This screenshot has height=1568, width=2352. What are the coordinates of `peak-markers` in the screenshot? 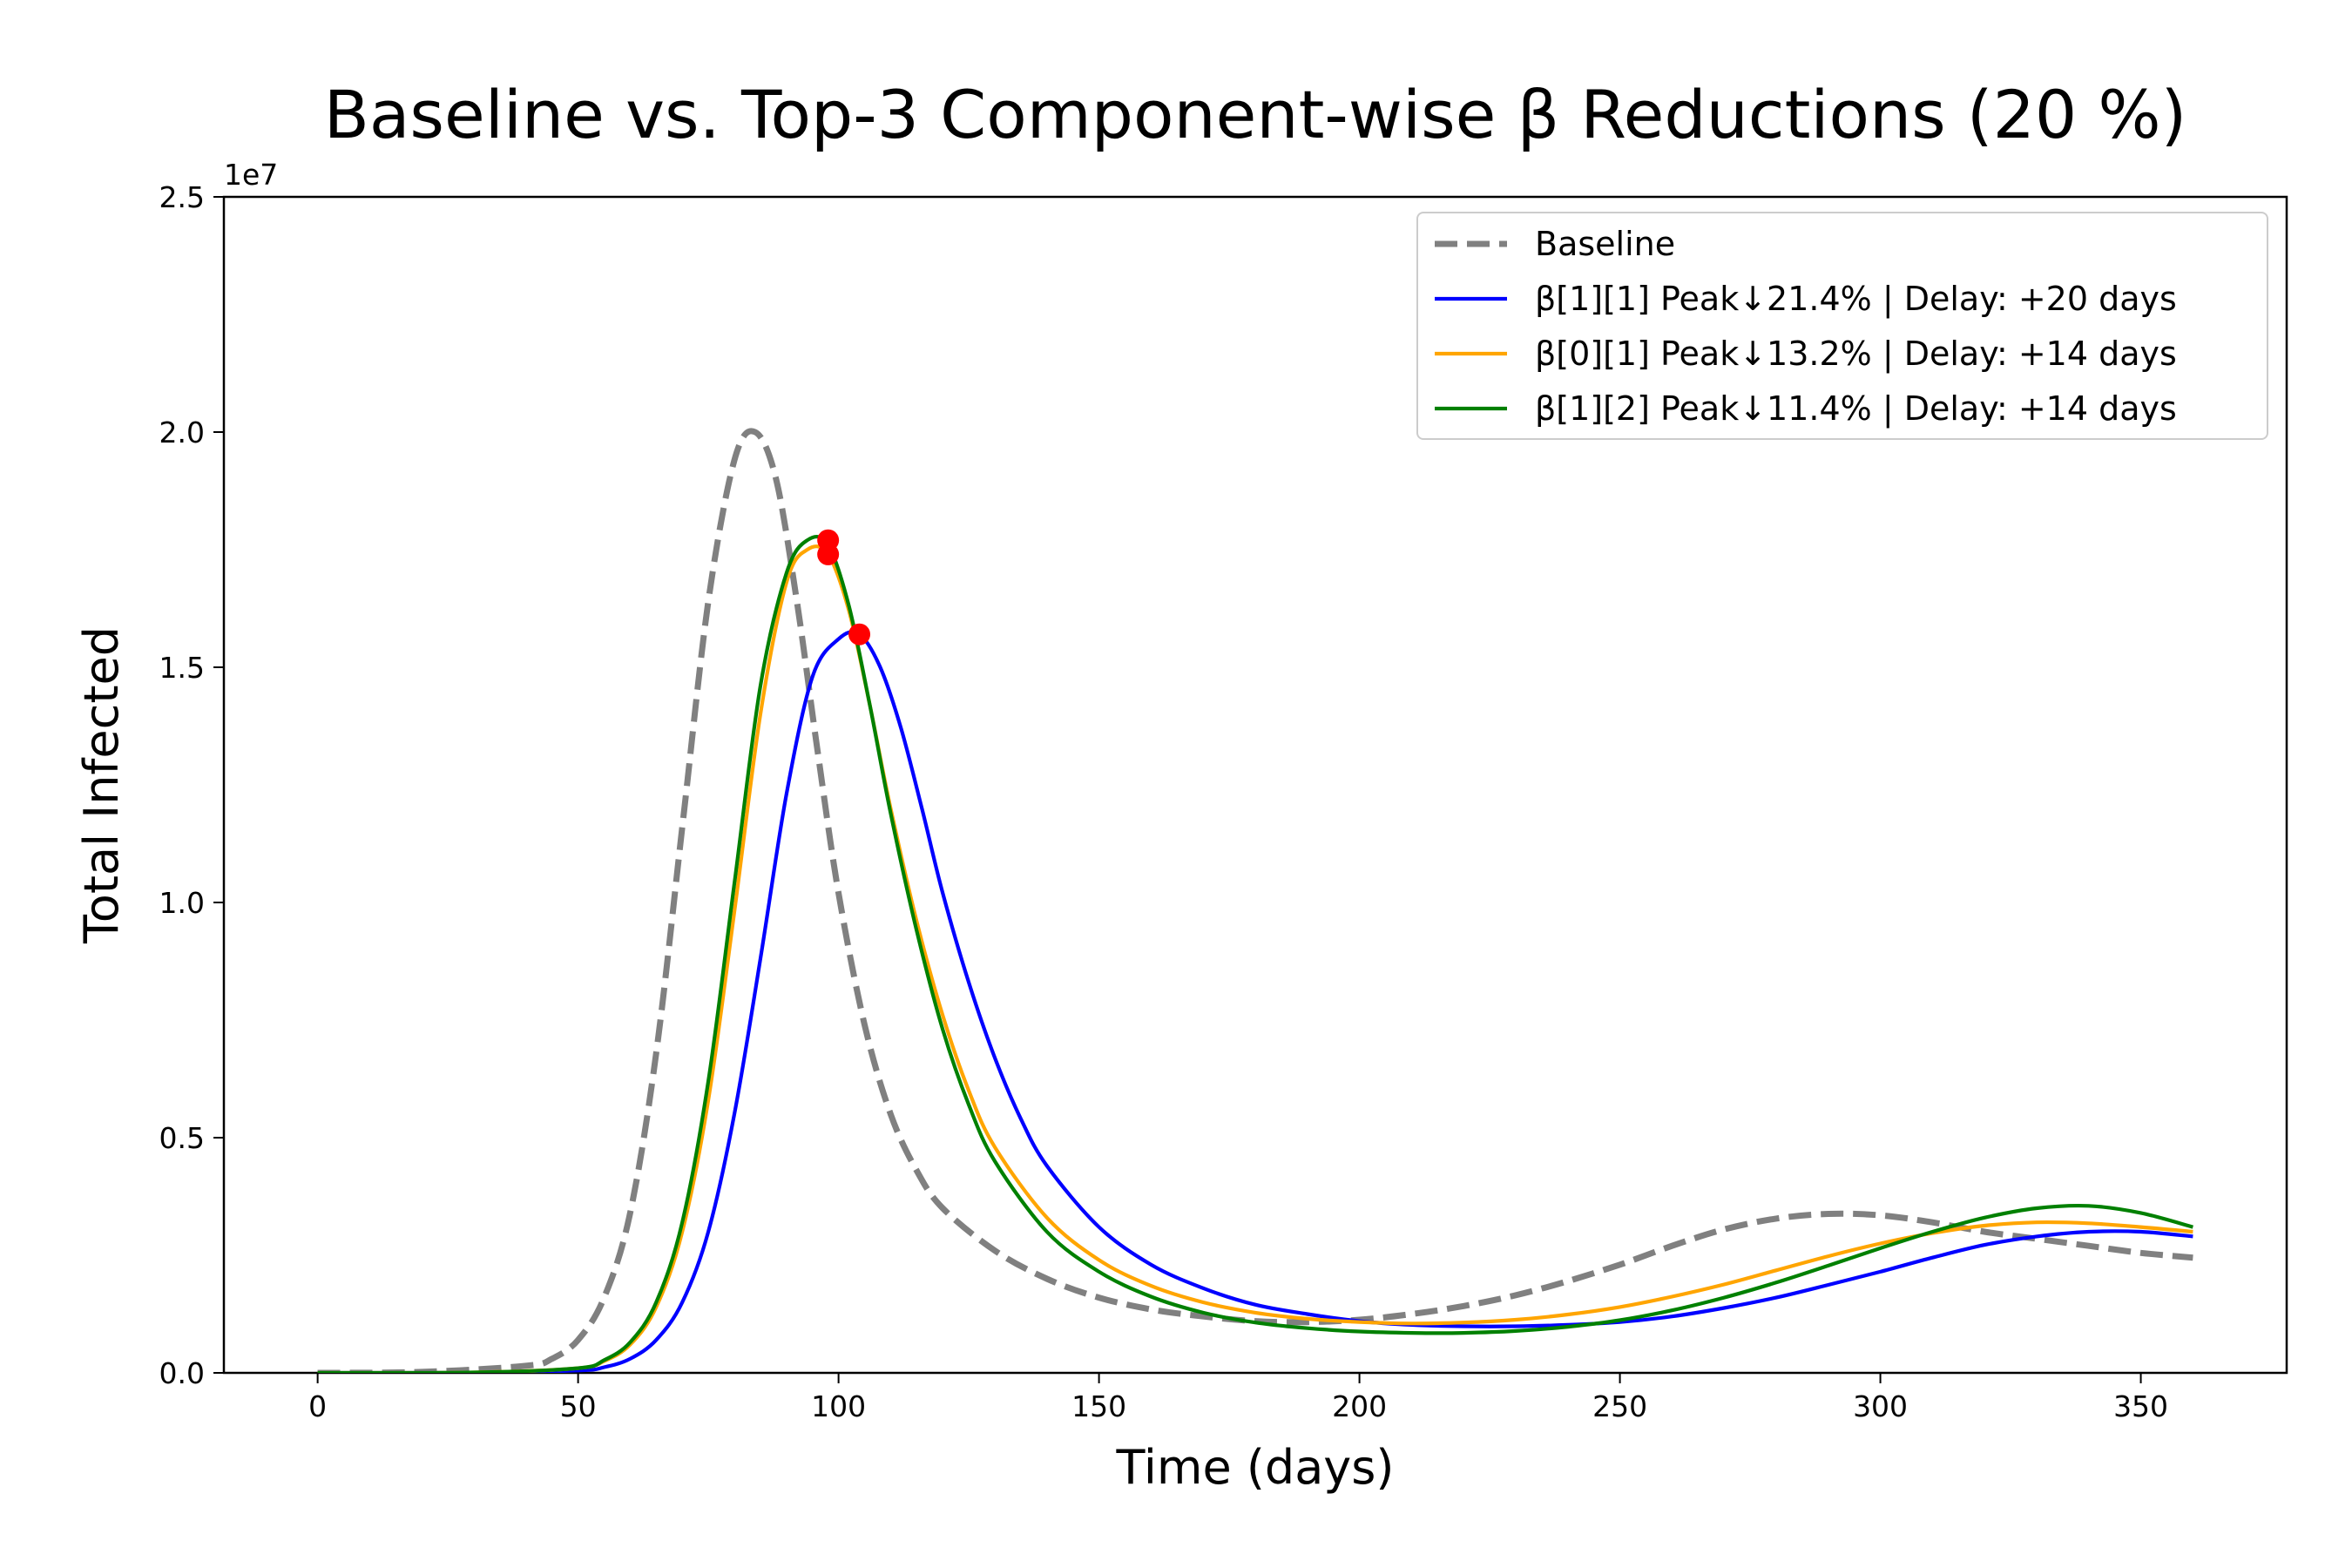 It's located at (844, 587).